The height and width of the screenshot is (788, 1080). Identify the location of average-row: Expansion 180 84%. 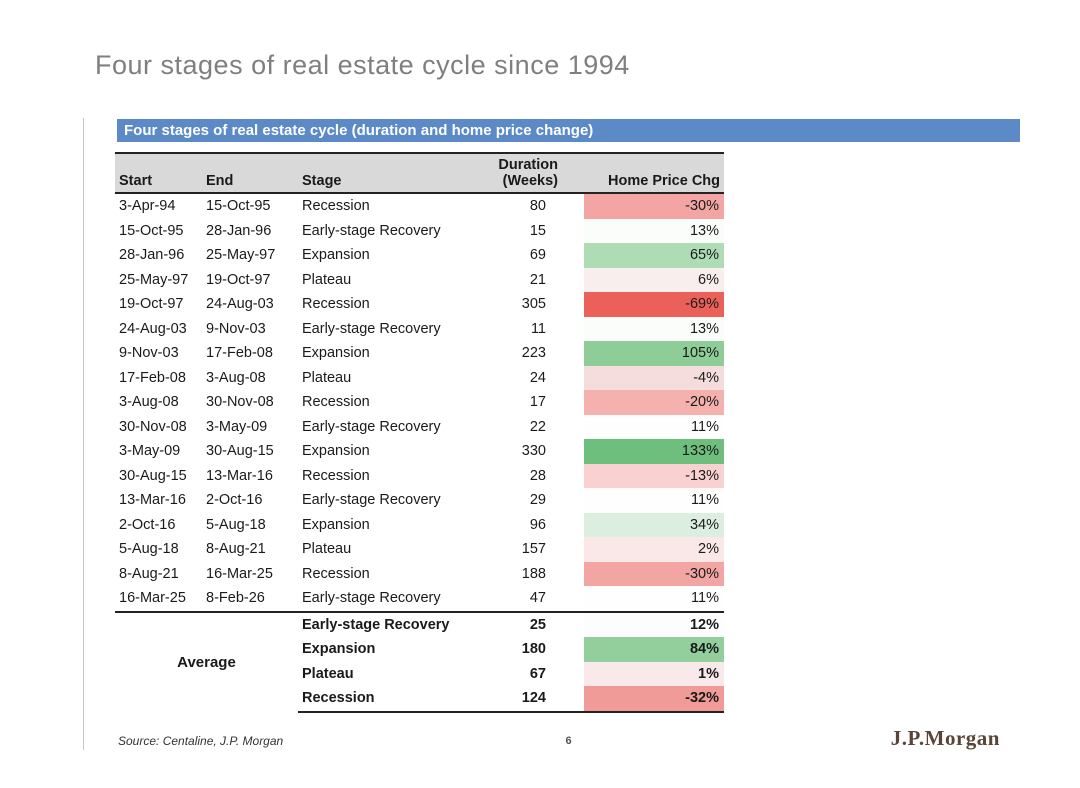
(419, 649).